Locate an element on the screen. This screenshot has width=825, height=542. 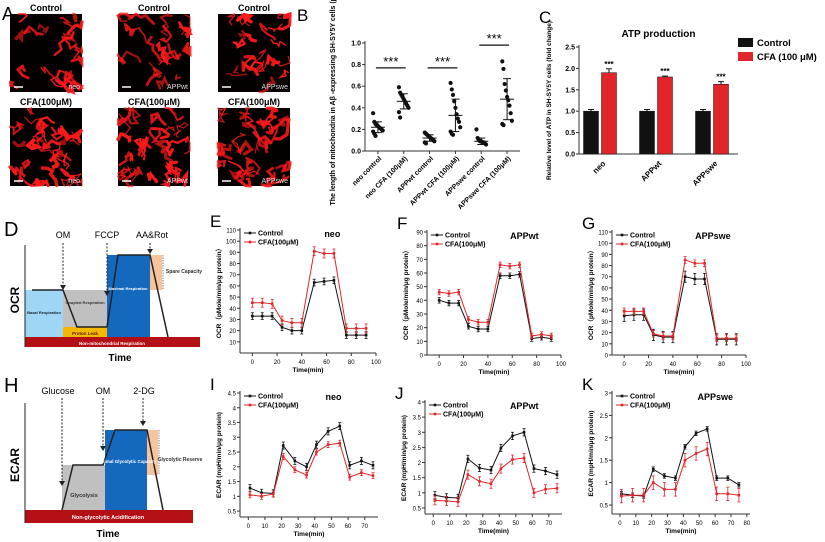
y-tick-label: 70 is located at coordinates (232, 276).